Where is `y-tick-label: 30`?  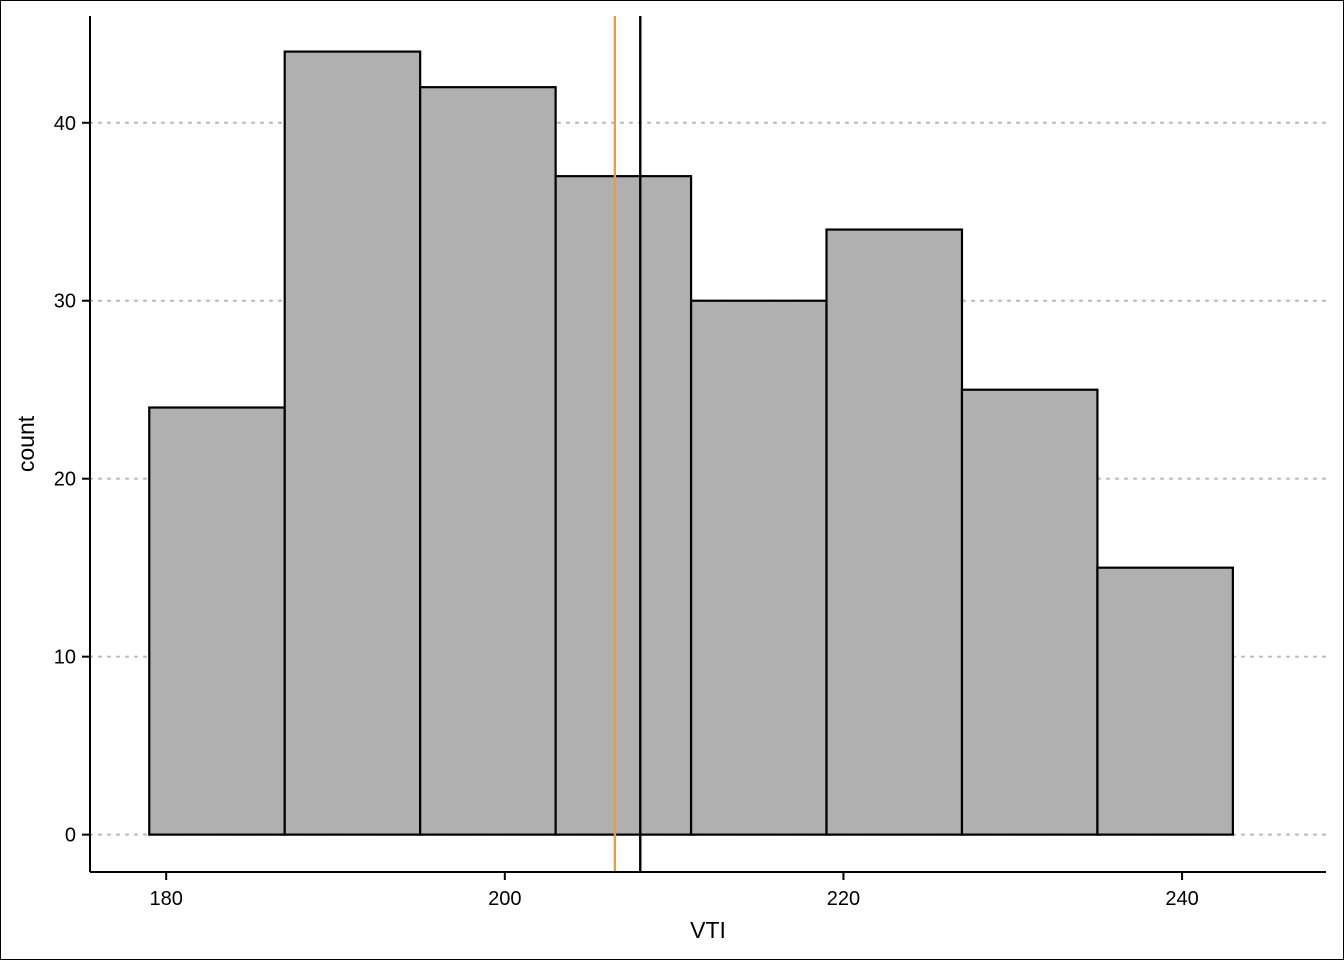
y-tick-label: 30 is located at coordinates (65, 302).